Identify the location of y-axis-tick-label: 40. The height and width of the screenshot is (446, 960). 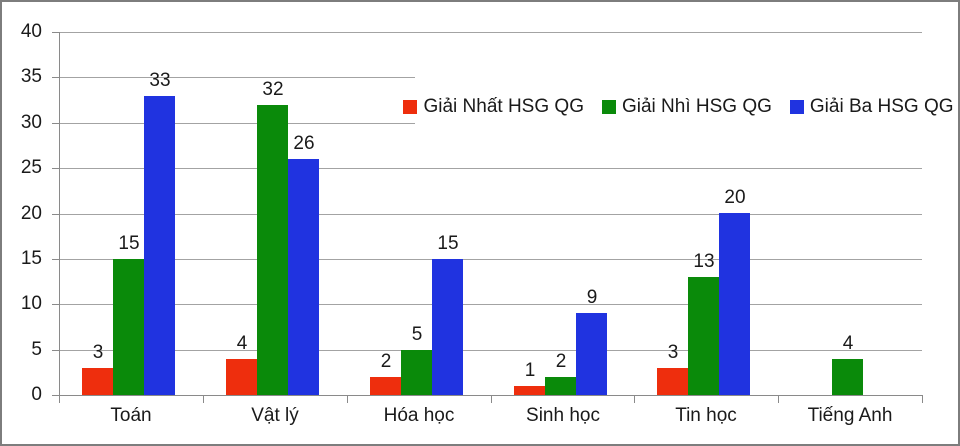
(31, 31).